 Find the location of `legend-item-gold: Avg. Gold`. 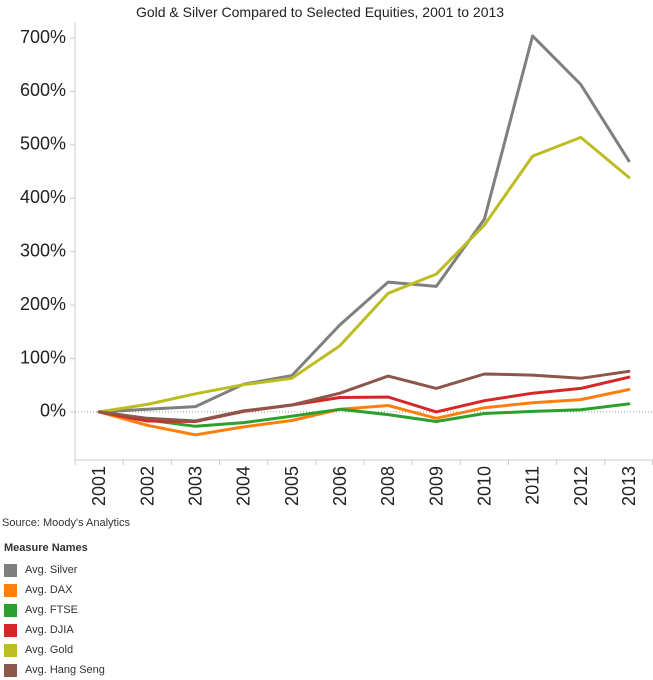

legend-item-gold: Avg. Gold is located at coordinates (54, 650).